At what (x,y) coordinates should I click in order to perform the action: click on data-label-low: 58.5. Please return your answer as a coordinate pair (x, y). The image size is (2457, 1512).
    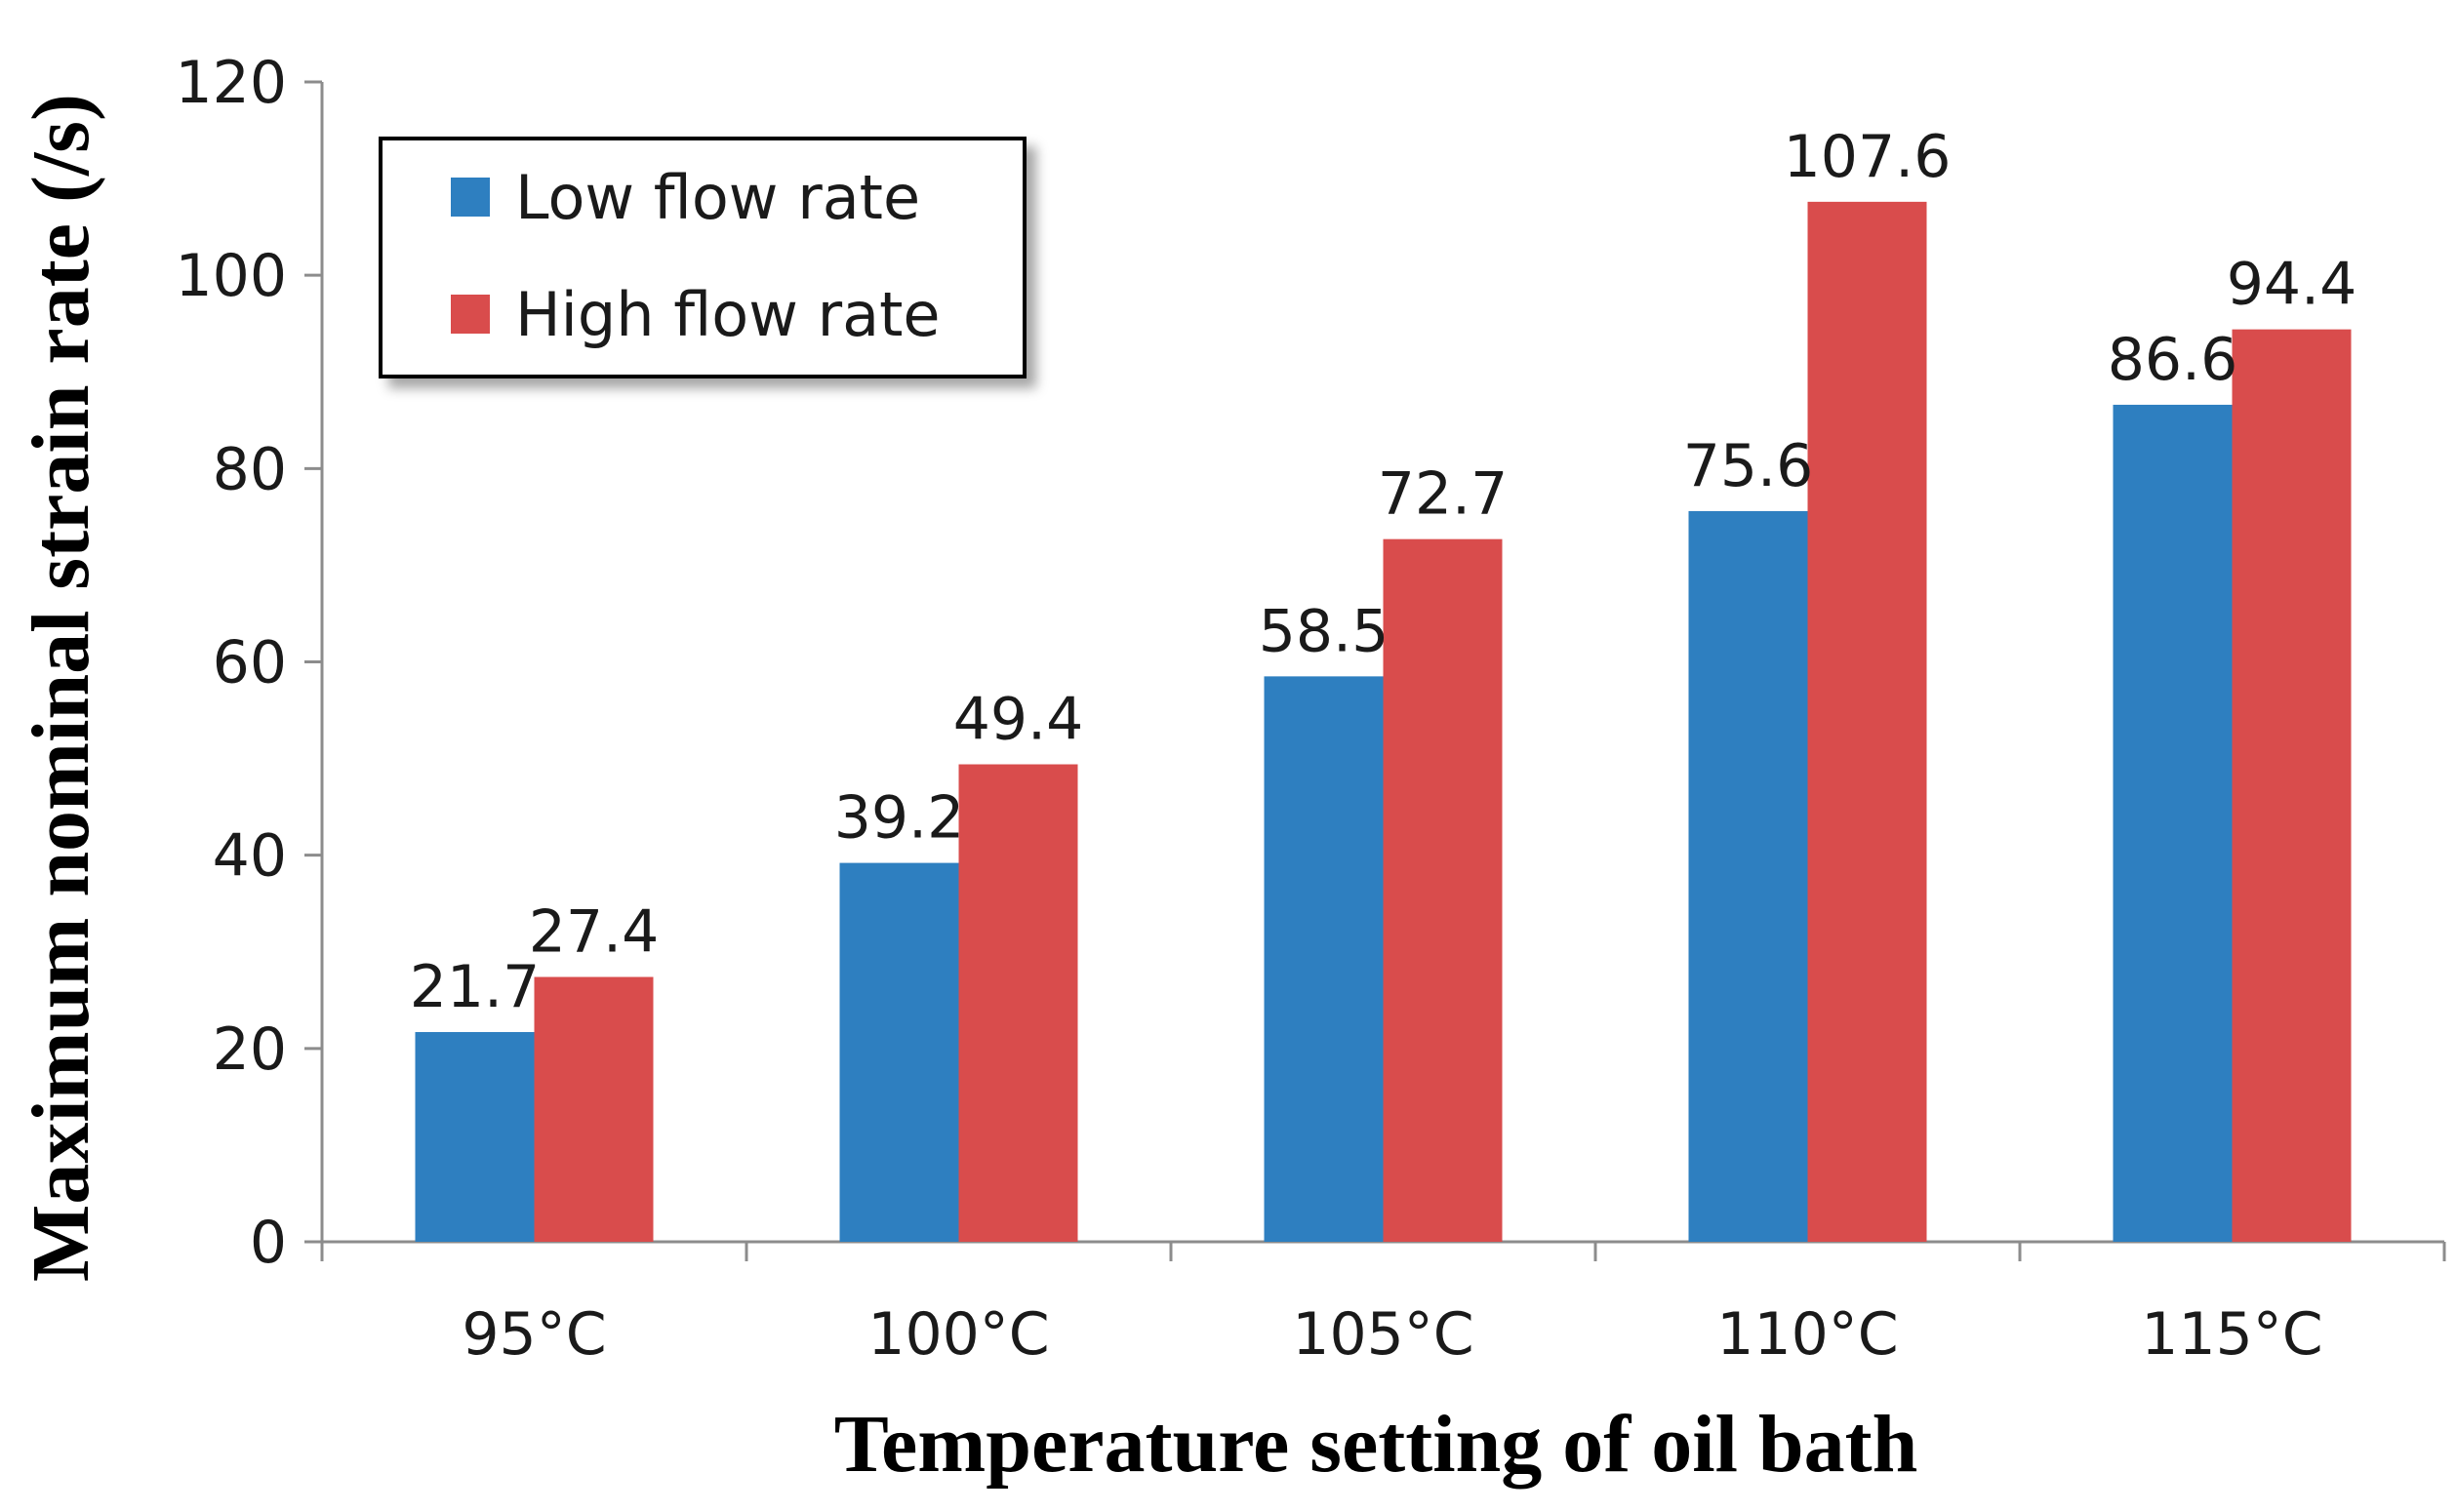
    Looking at the image, I should click on (1324, 631).